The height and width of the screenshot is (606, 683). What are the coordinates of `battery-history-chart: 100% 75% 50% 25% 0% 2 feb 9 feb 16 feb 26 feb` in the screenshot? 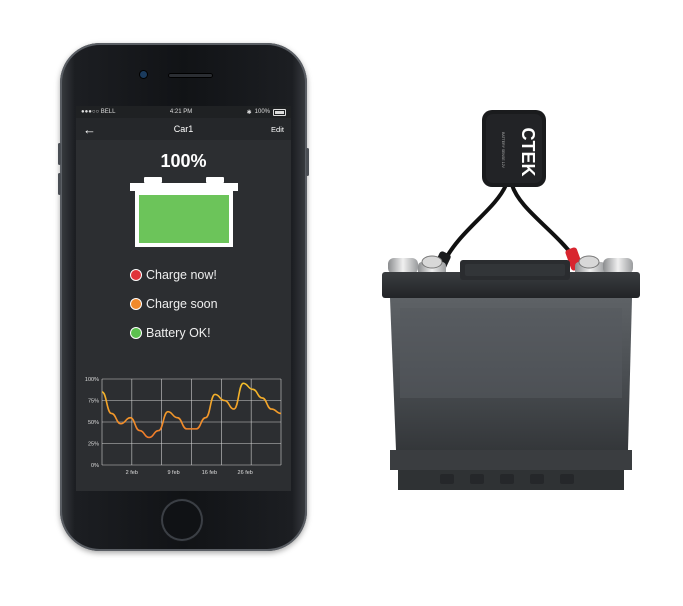 It's located at (183, 426).